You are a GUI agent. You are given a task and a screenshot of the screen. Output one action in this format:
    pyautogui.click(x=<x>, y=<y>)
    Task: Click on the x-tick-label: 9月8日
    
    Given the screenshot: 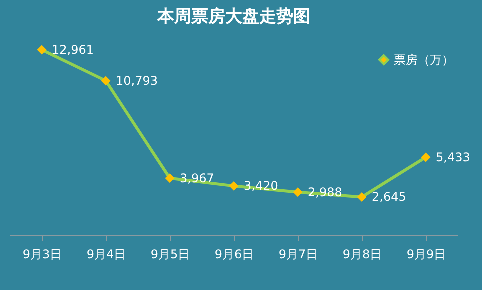 What is the action you would take?
    pyautogui.click(x=362, y=255)
    